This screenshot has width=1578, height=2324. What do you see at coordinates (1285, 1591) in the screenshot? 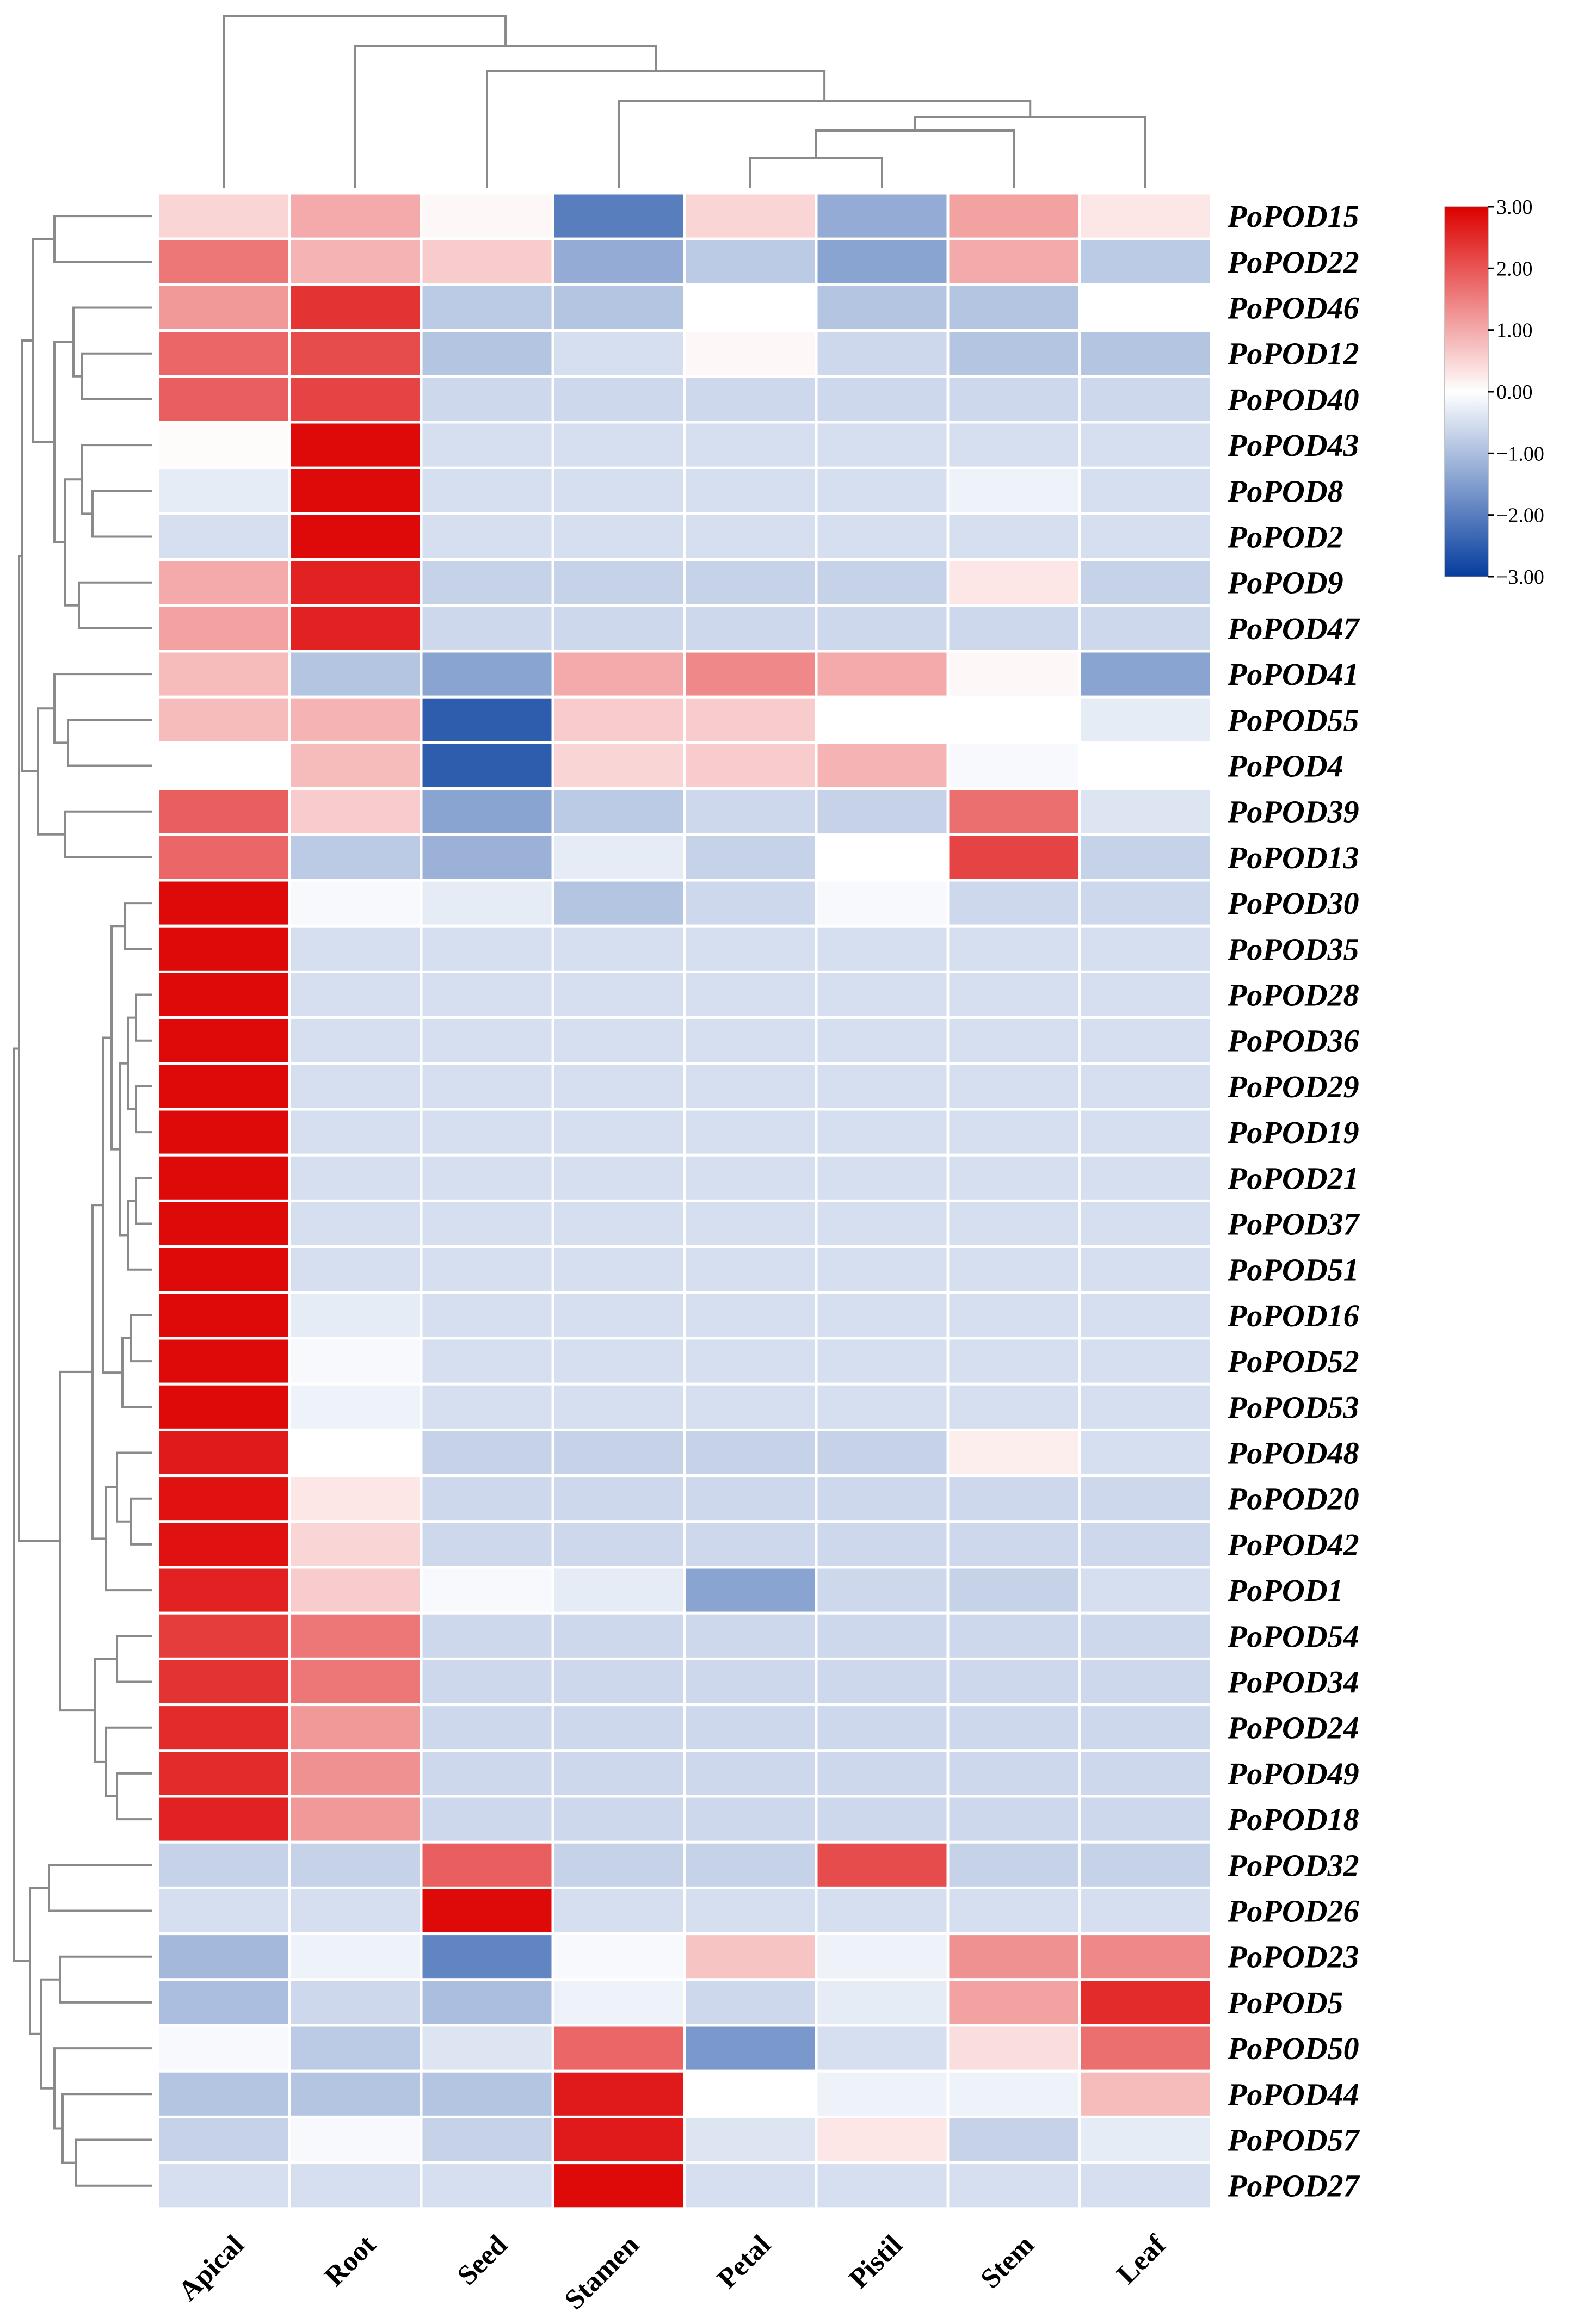
I see `row-label: PoPOD1` at bounding box center [1285, 1591].